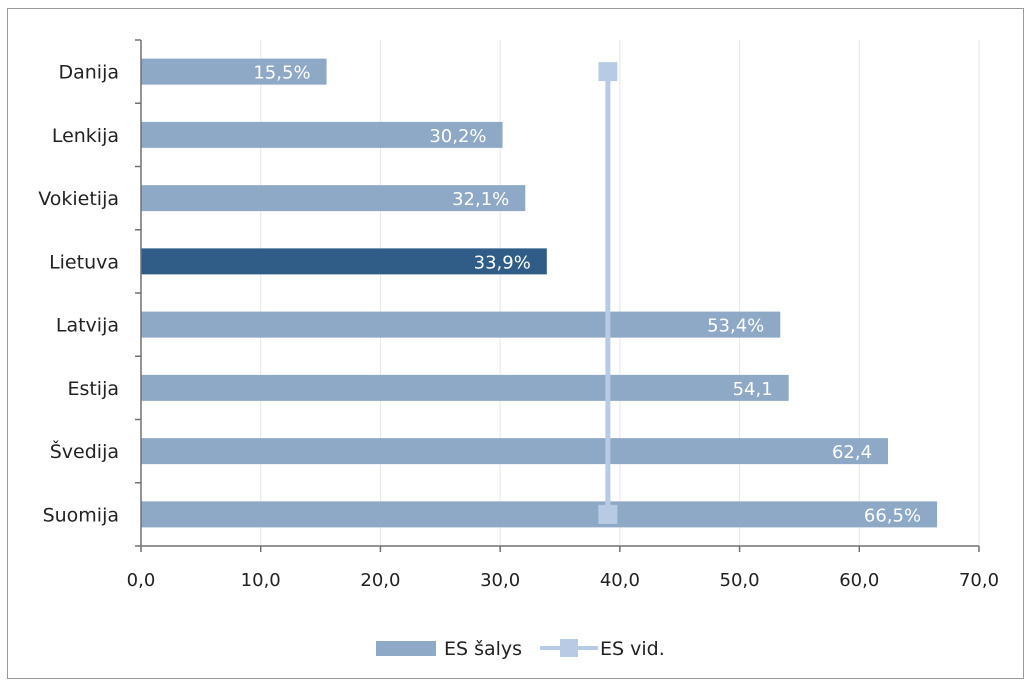 This screenshot has height=681, width=1026. What do you see at coordinates (261, 580) in the screenshot?
I see `x-tick-label: 10,0` at bounding box center [261, 580].